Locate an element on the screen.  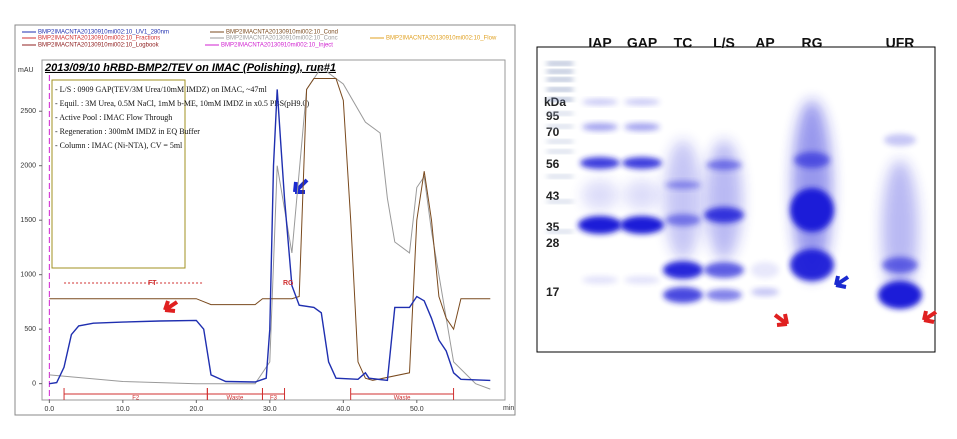
marker-unit: kDa is located at coordinates (555, 102).